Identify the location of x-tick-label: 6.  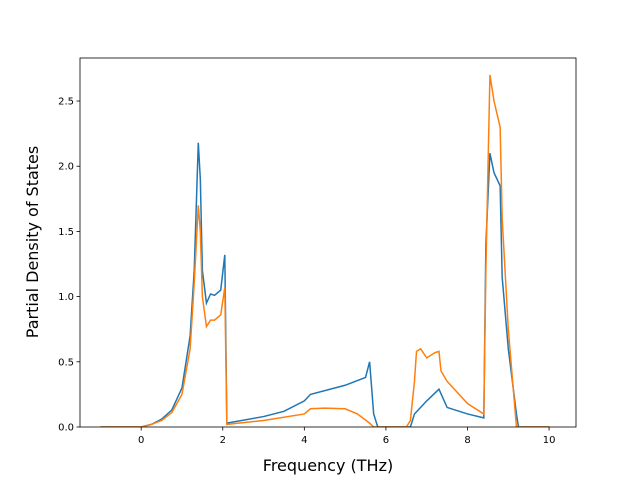
(386, 440).